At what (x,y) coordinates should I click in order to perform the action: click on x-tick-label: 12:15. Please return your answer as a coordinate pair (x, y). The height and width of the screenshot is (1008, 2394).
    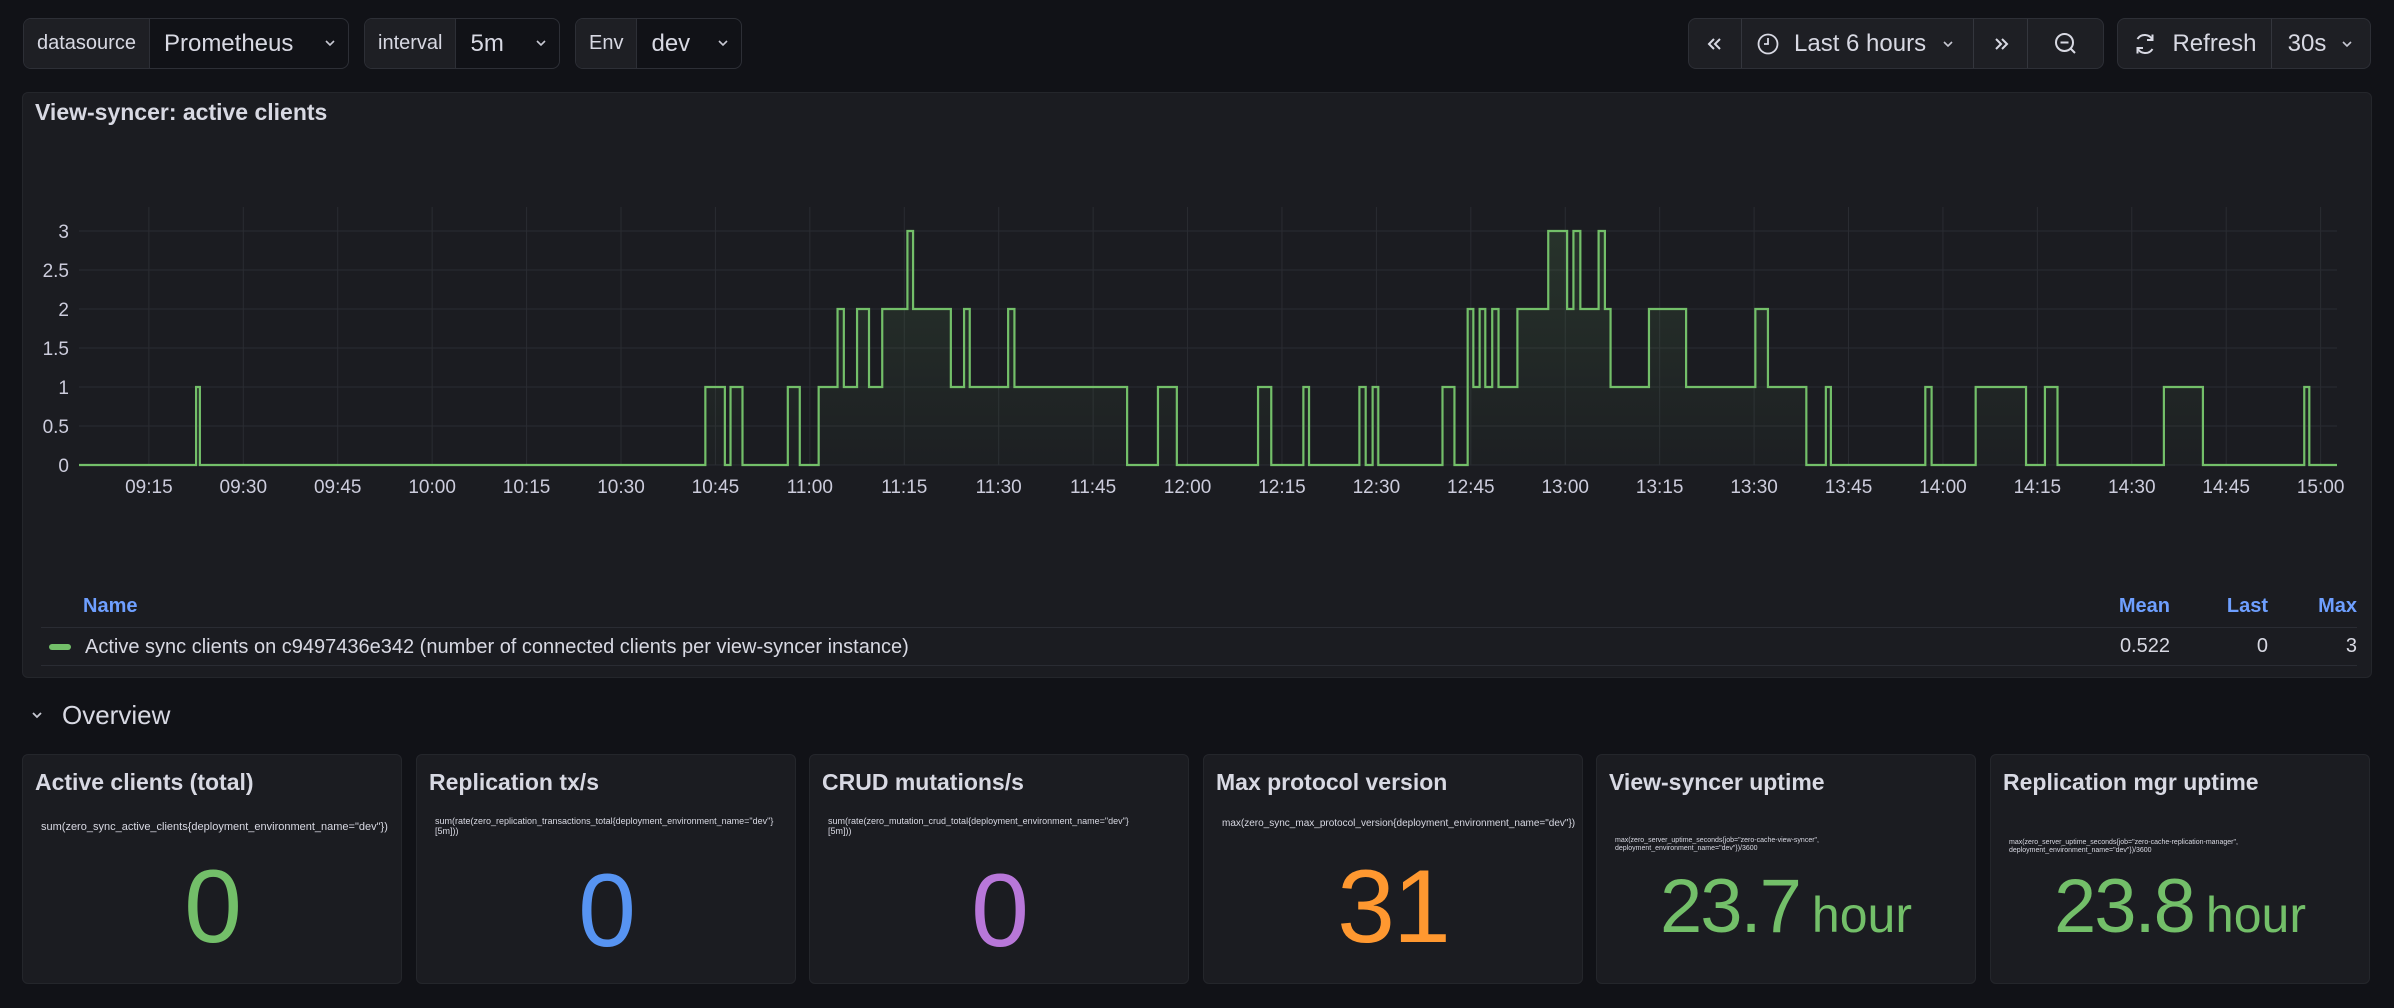
    Looking at the image, I should click on (1282, 487).